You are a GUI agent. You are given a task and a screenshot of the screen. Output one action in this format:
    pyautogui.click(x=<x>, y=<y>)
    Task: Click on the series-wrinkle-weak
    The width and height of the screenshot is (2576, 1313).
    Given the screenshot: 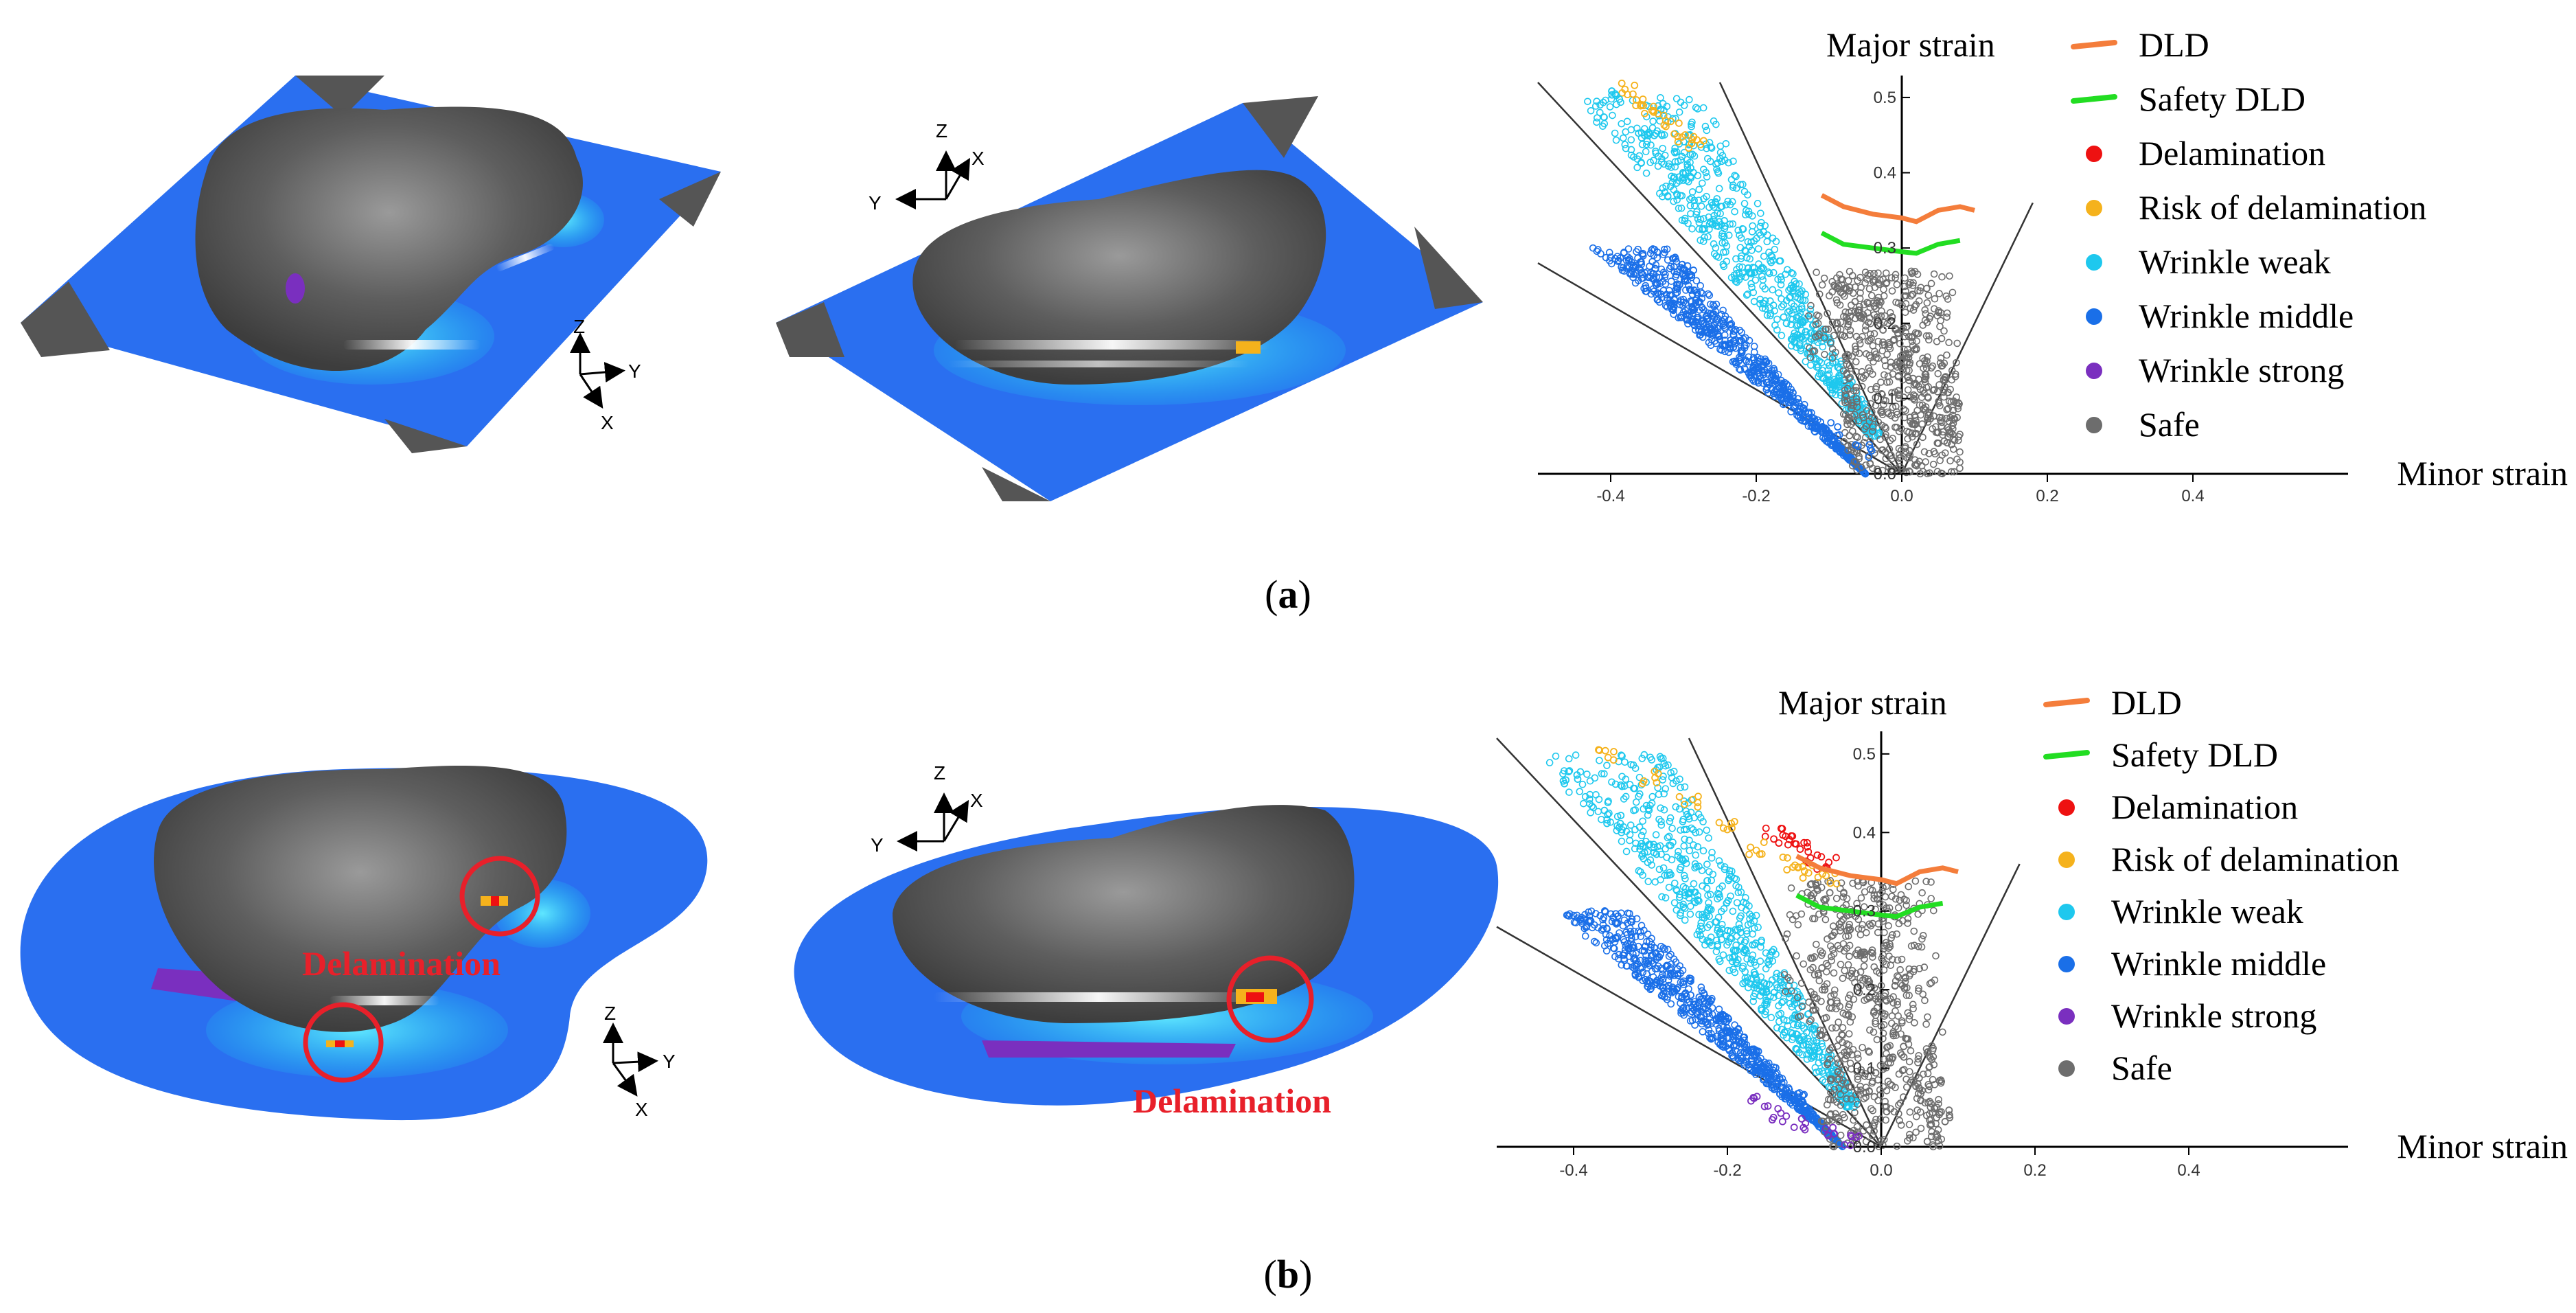 What is the action you would take?
    pyautogui.click(x=1703, y=931)
    